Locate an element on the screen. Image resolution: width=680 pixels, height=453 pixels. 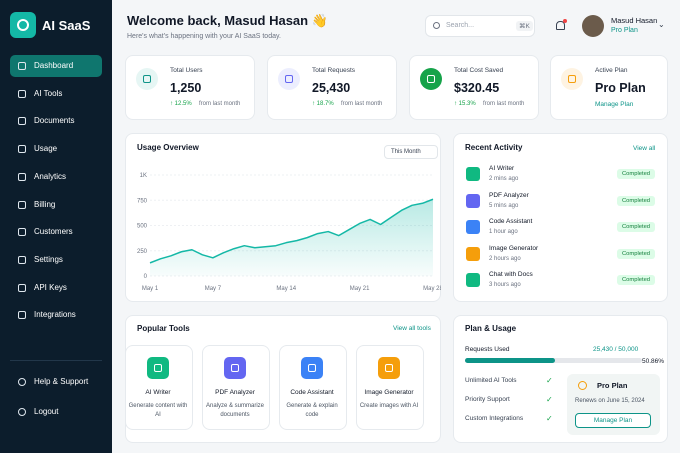
area-line is located at coordinates (291, 231).